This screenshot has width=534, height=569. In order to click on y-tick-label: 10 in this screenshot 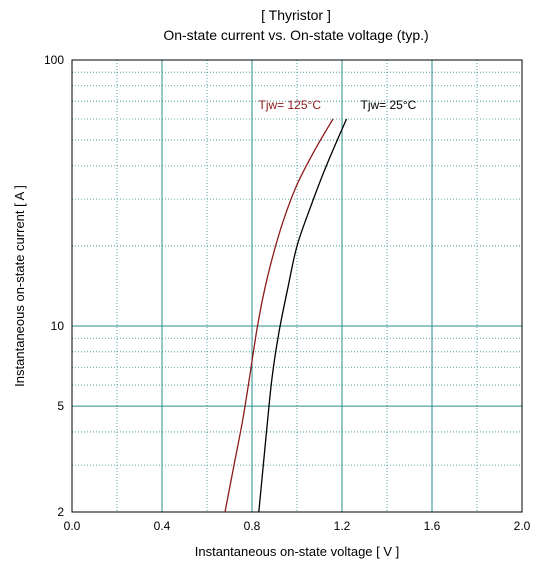, I will do `click(58, 326)`.